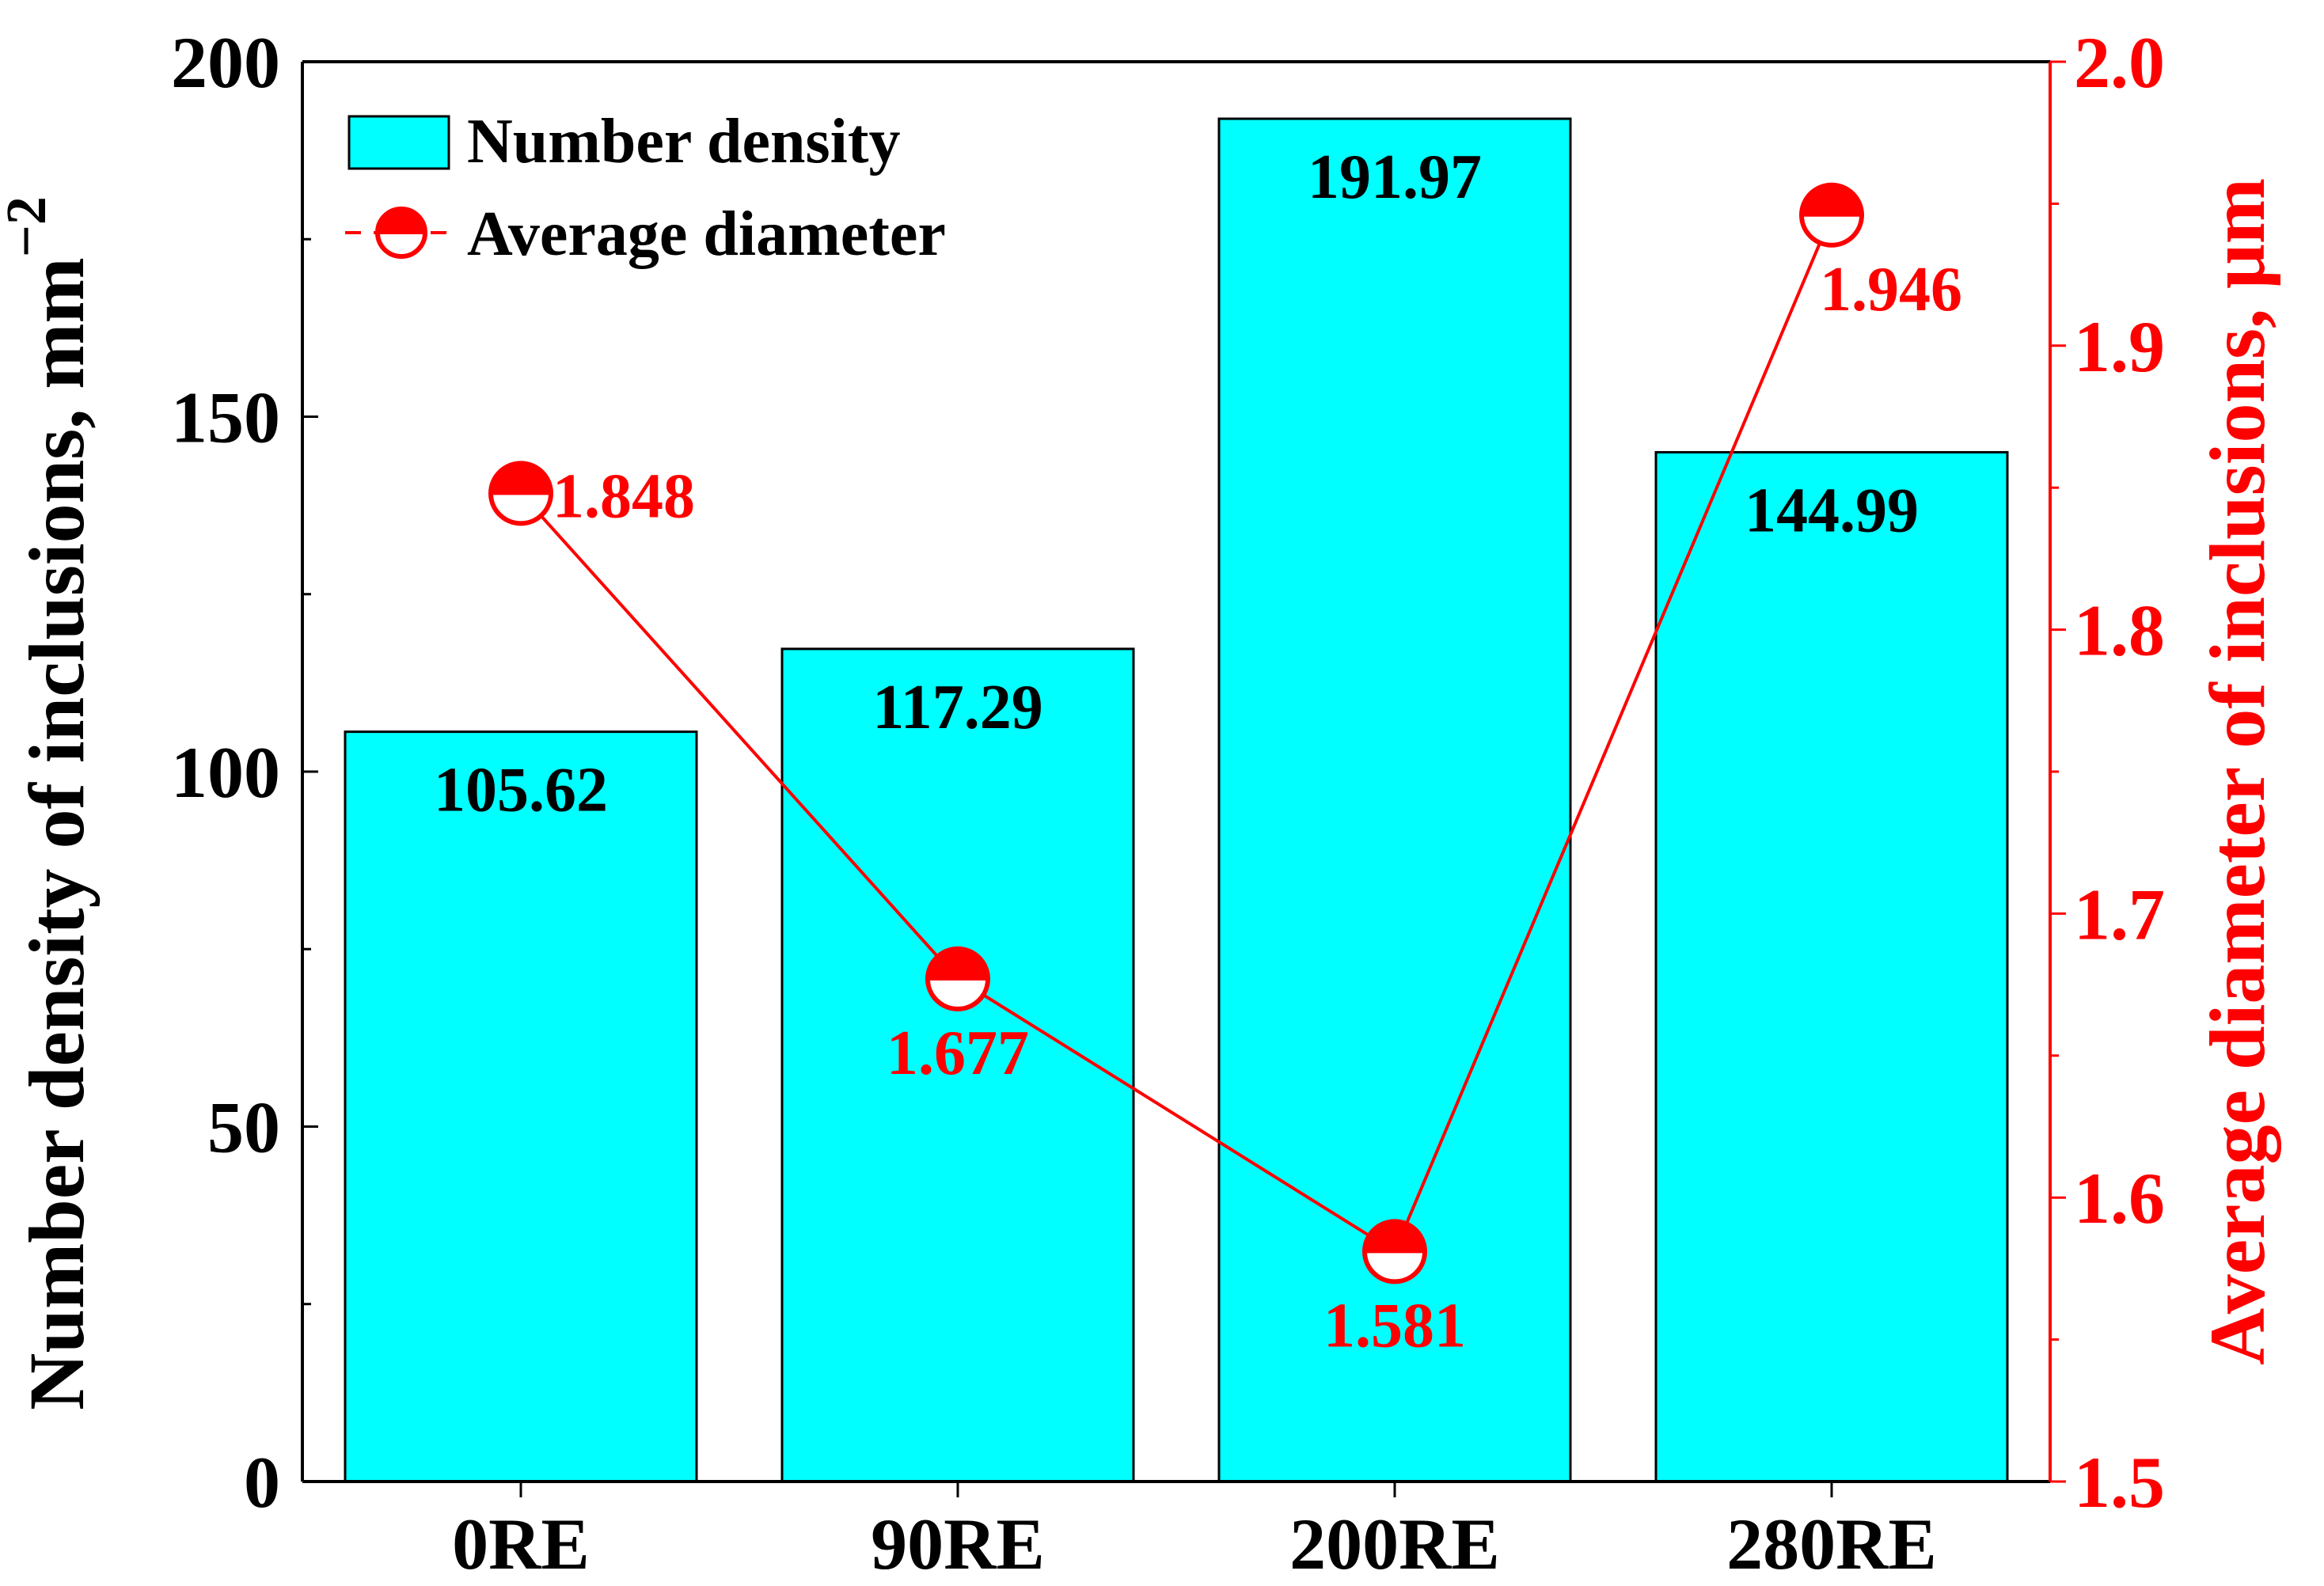 This screenshot has width=2324, height=1586. What do you see at coordinates (2107, 773) in the screenshot?
I see `right-axis: 1.5 1.6 1.7 1.8 1.9 2.0` at bounding box center [2107, 773].